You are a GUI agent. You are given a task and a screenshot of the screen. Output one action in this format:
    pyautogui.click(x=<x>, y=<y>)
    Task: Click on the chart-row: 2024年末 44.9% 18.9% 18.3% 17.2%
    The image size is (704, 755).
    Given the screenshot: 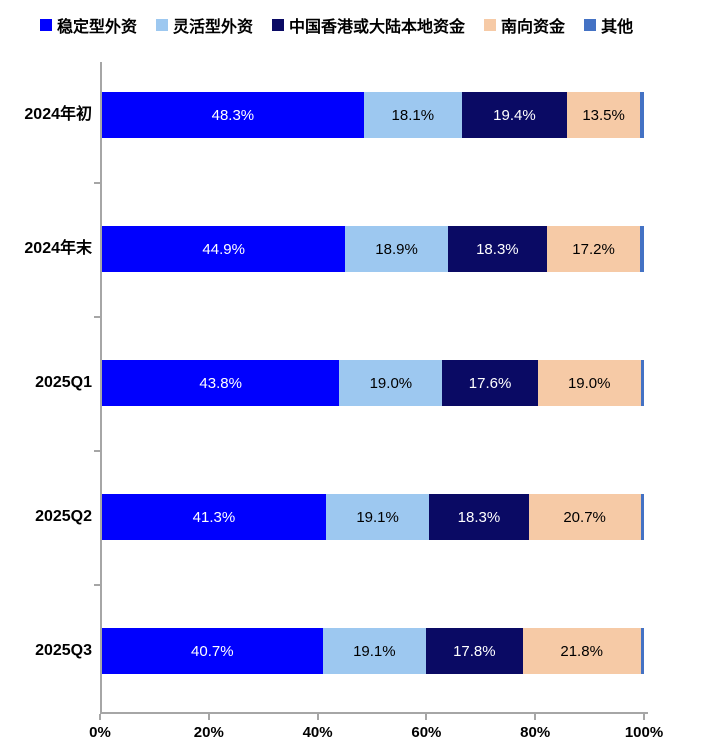 What is the action you would take?
    pyautogui.click(x=352, y=249)
    